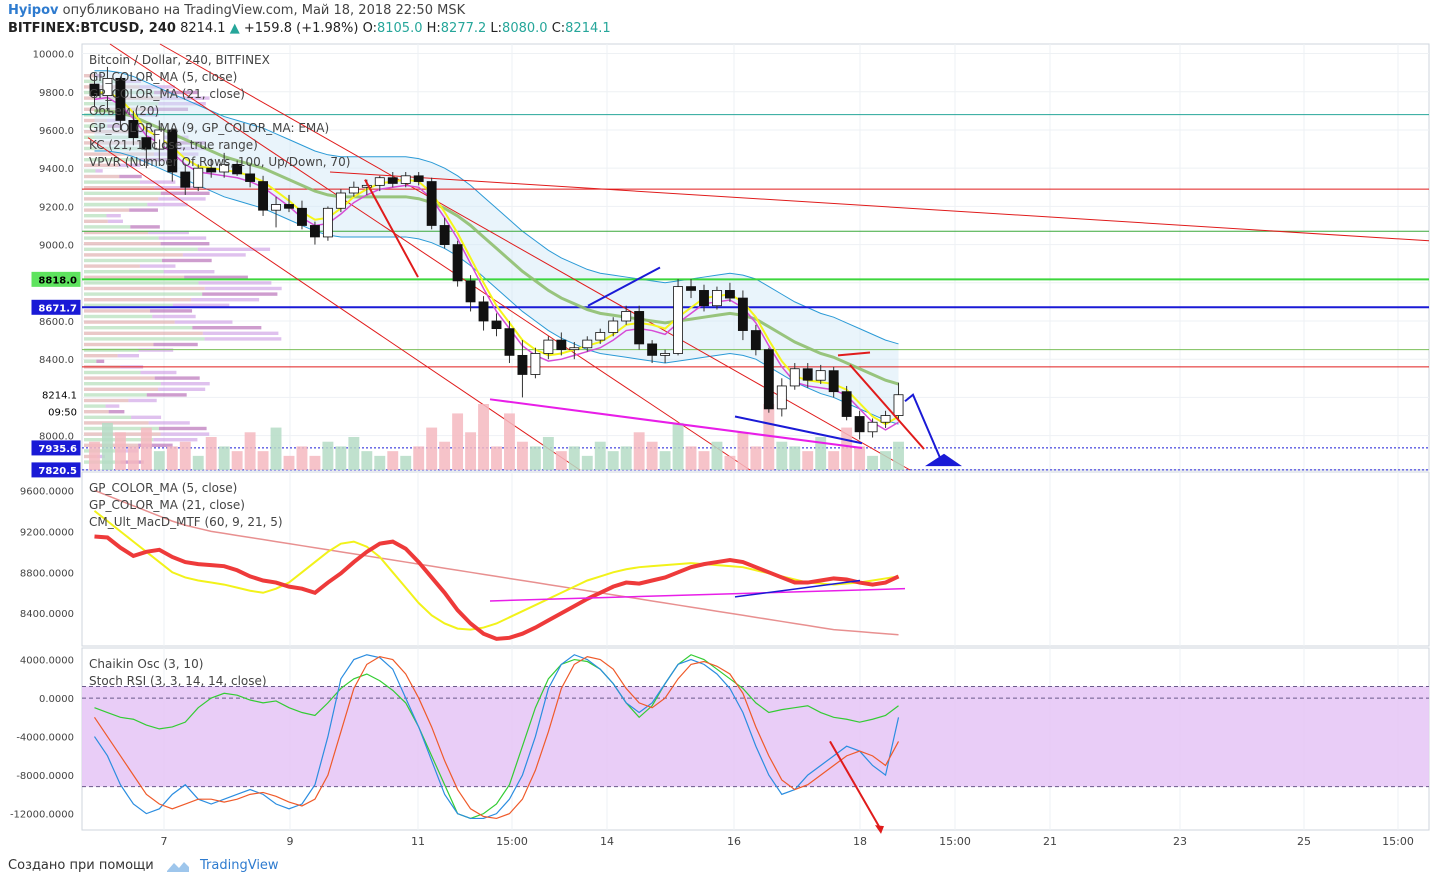 Image resolution: width=1437 pixels, height=886 pixels. Describe the element at coordinates (56, 437) in the screenshot. I see `y-tick-label: 8000.0` at that location.